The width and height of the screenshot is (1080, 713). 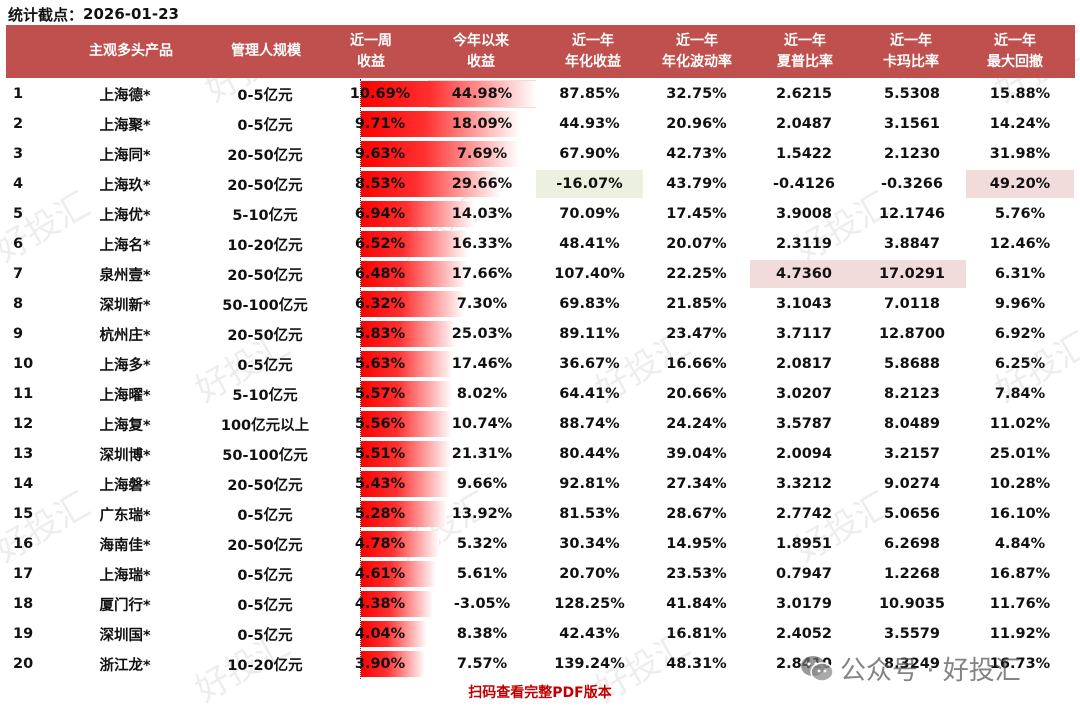 What do you see at coordinates (1020, 424) in the screenshot?
I see `max-drawdown-cell: 11.02%` at bounding box center [1020, 424].